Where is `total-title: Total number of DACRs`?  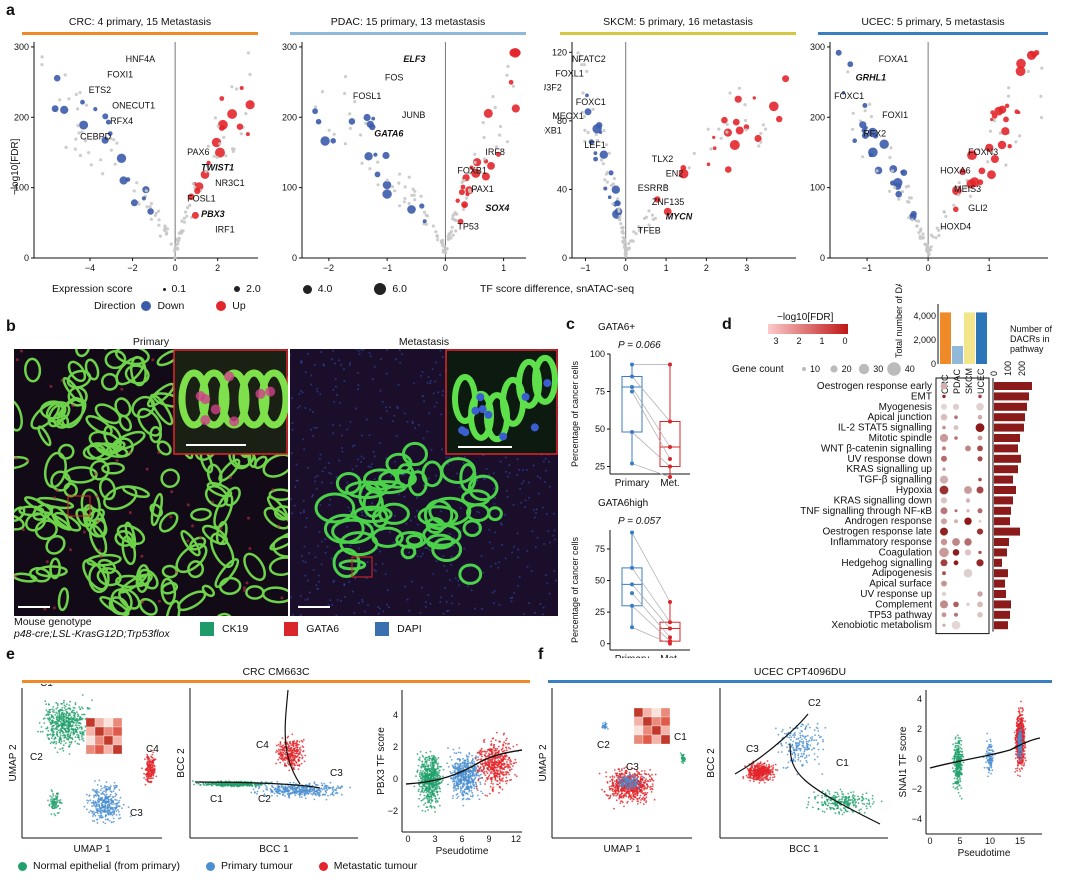 total-title: Total number of DACRs is located at coordinates (899, 321).